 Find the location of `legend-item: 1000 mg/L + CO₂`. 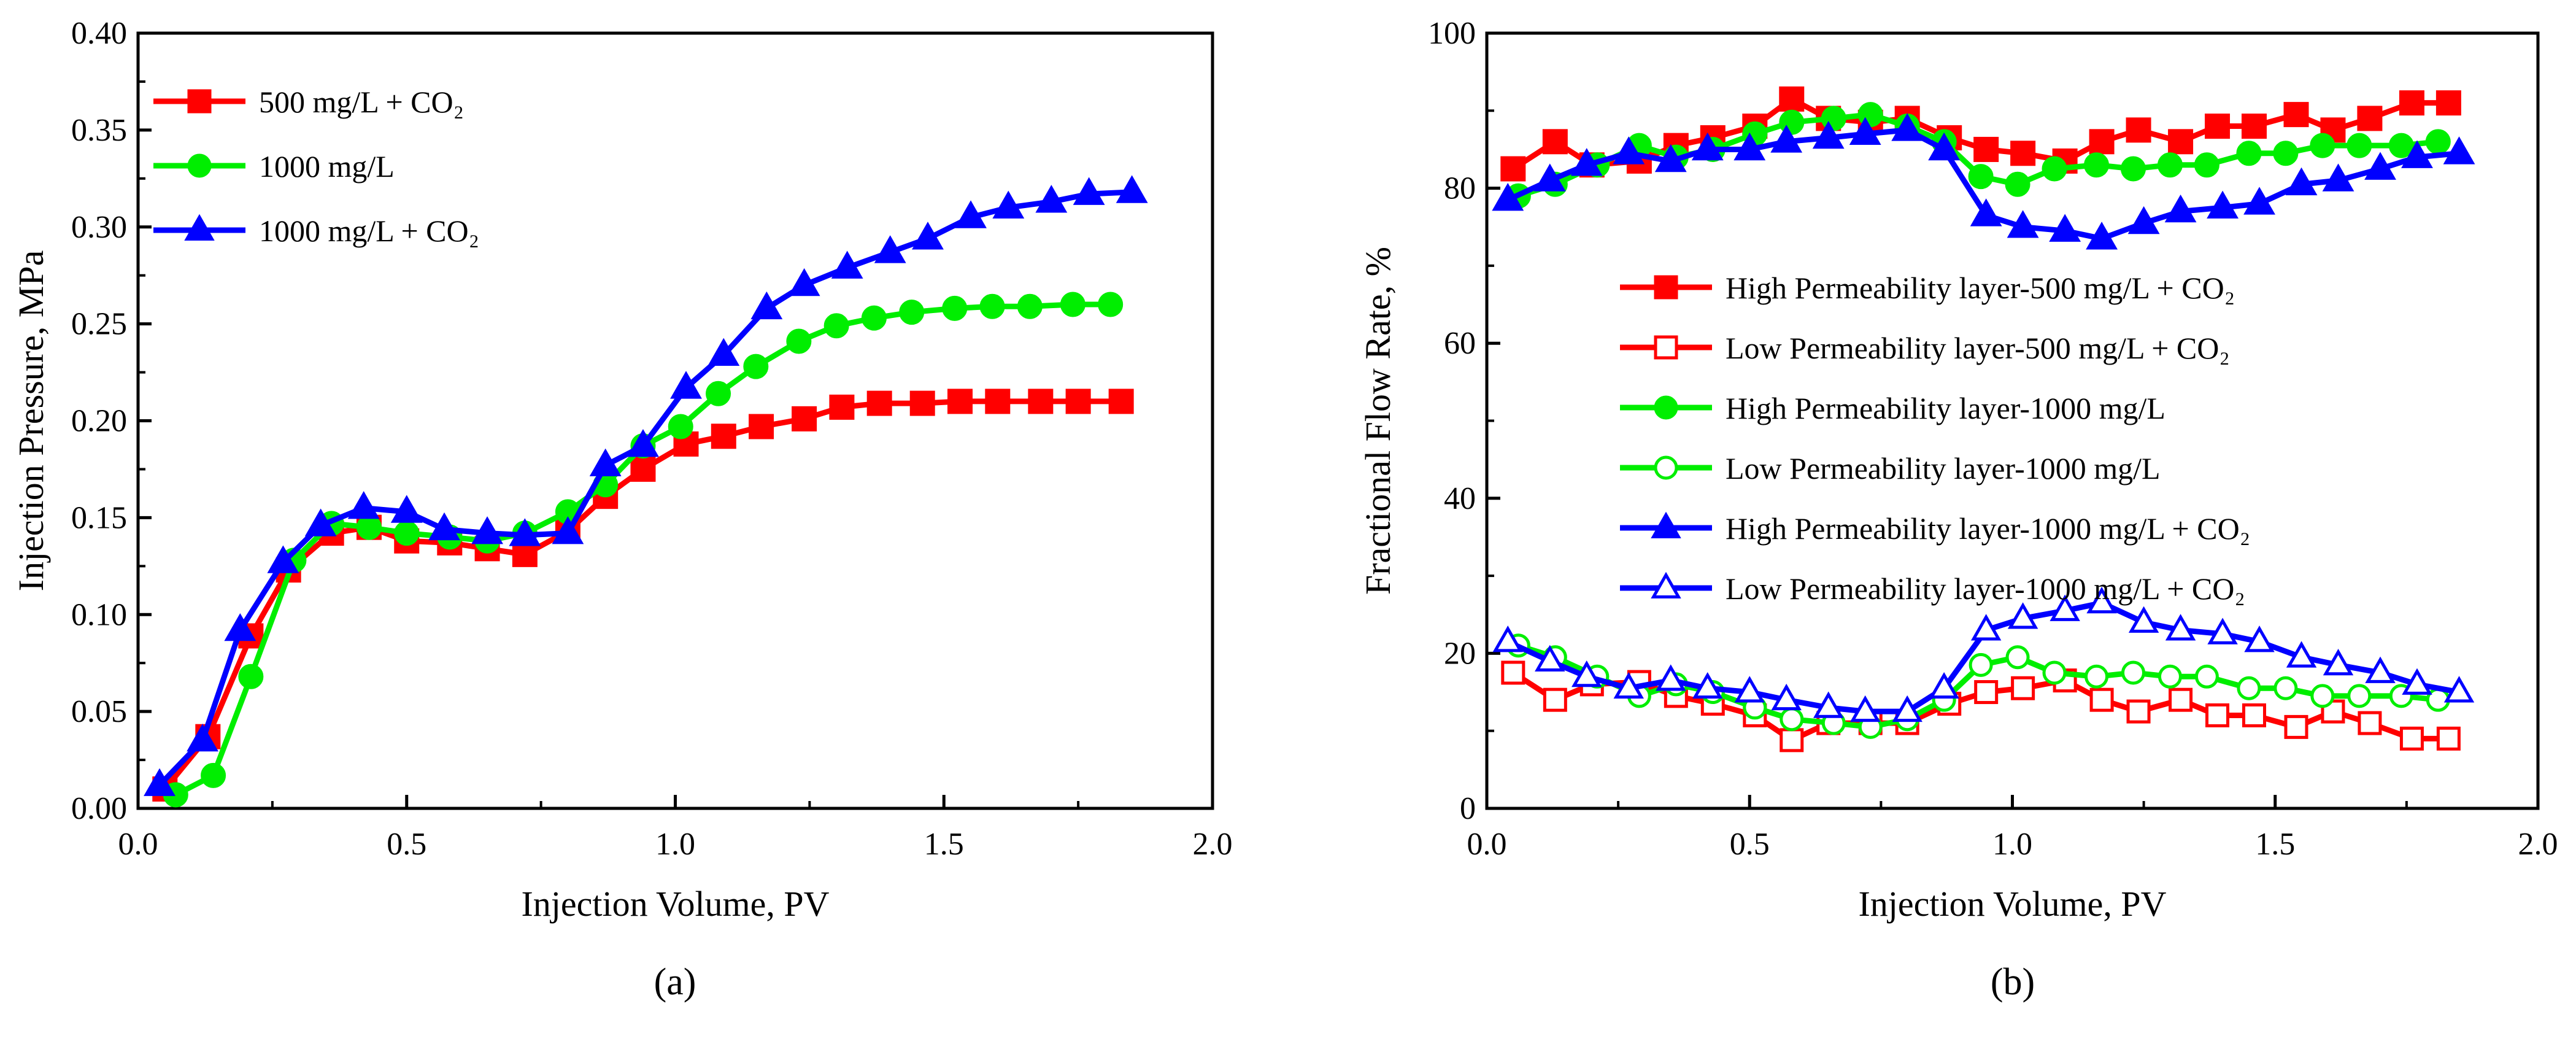

legend-item: 1000 mg/L + CO₂ is located at coordinates (316, 231).